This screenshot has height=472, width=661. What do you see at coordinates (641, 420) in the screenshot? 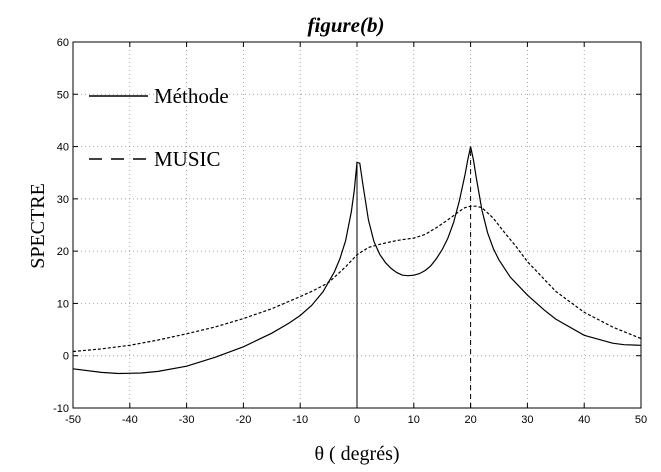
I see `x-tick-label: 50` at bounding box center [641, 420].